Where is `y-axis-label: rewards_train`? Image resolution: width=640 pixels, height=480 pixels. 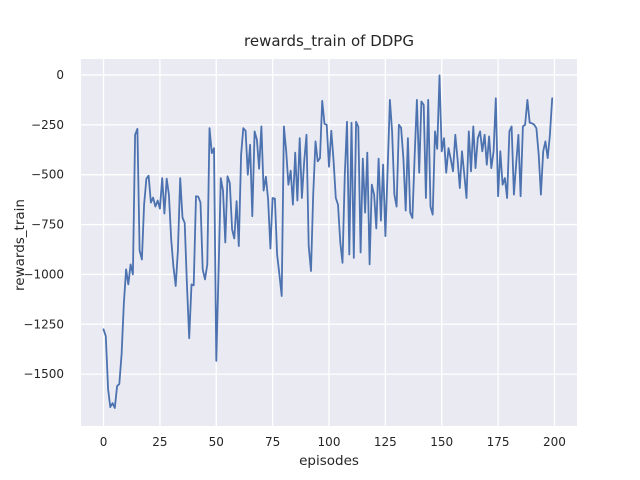 y-axis-label: rewards_train is located at coordinates (20, 245).